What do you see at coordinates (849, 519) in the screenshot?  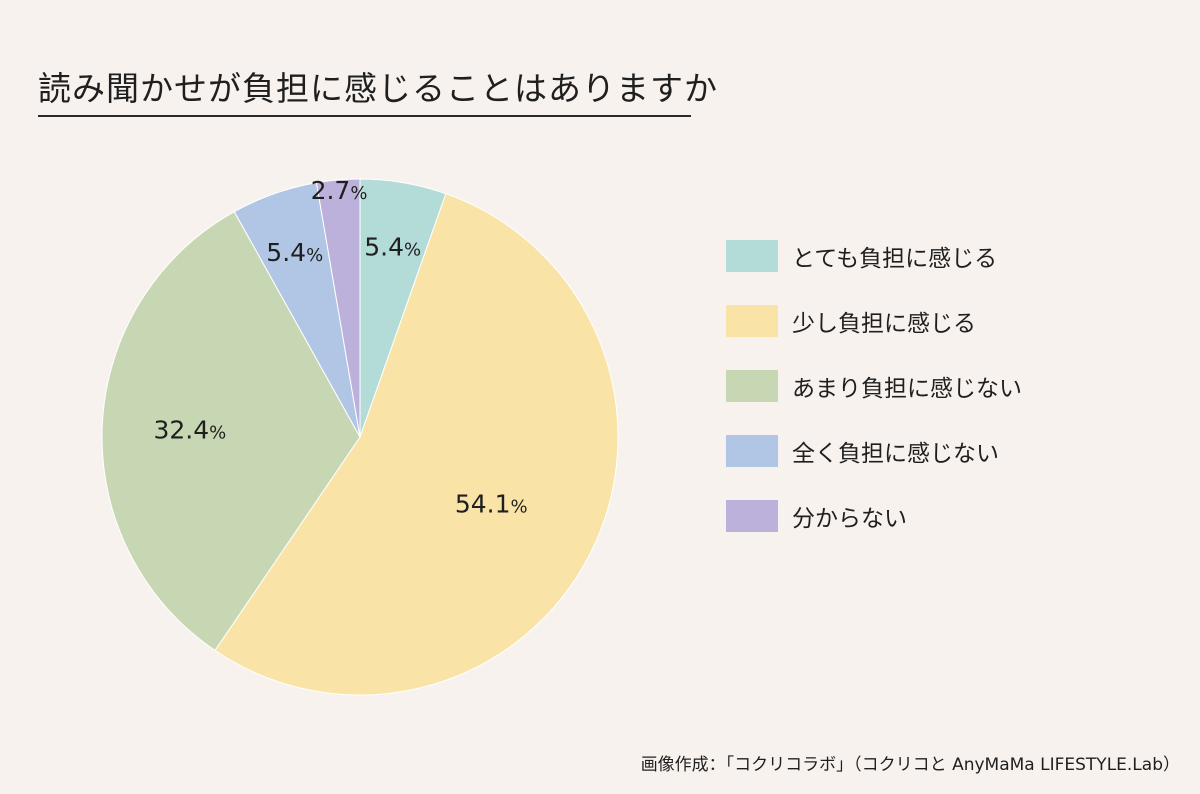 I see `legend-label: 分からない` at bounding box center [849, 519].